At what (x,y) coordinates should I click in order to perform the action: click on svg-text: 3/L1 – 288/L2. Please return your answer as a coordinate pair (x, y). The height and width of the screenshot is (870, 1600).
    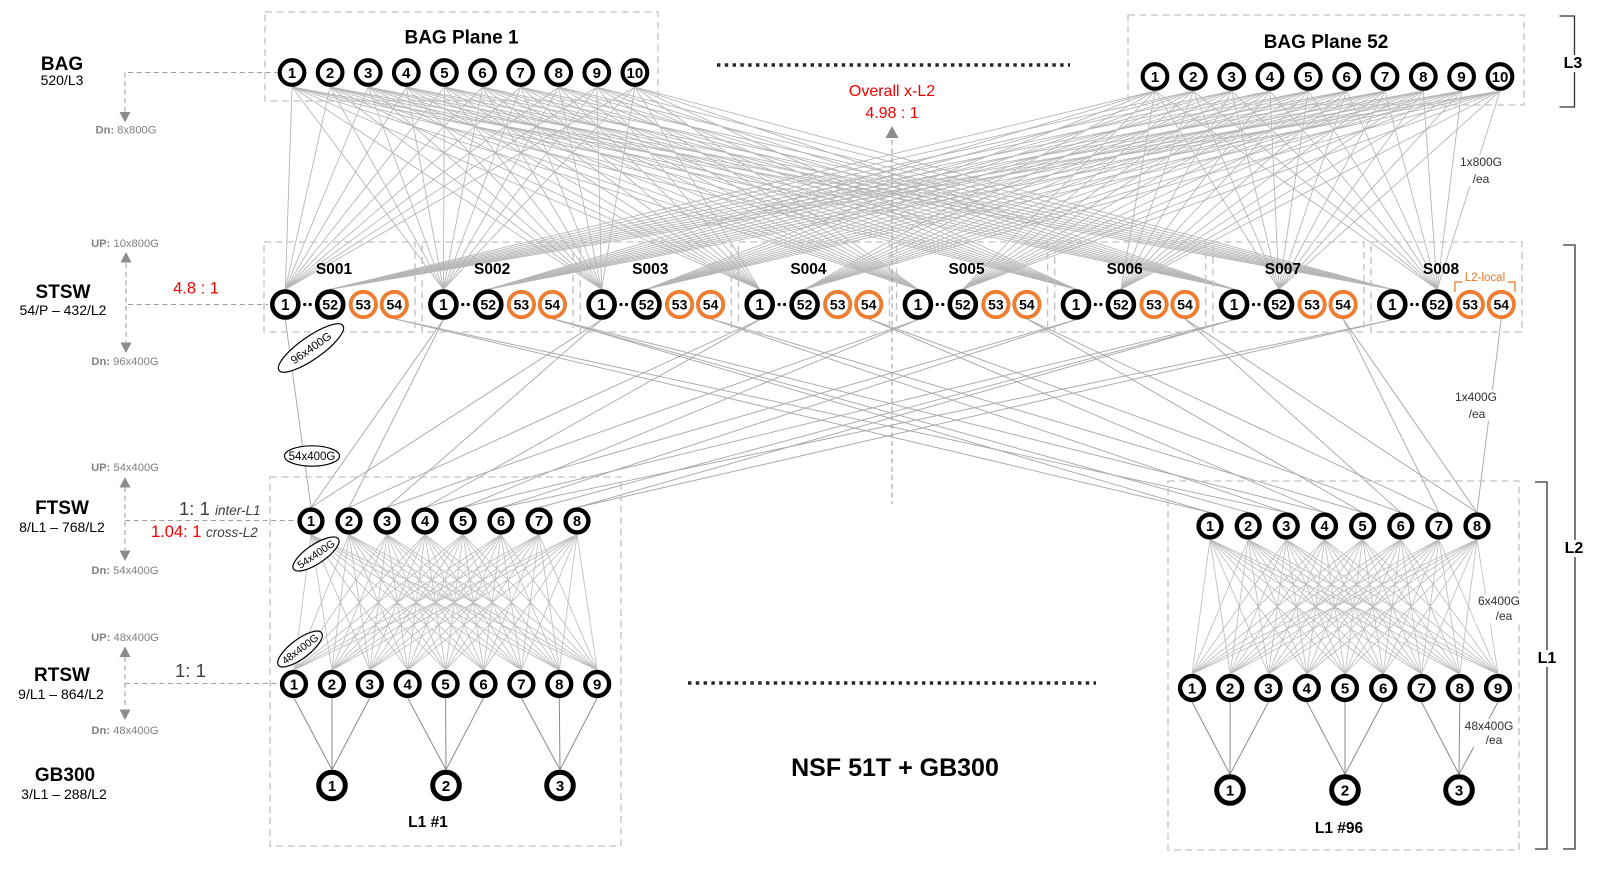
    Looking at the image, I should click on (64, 794).